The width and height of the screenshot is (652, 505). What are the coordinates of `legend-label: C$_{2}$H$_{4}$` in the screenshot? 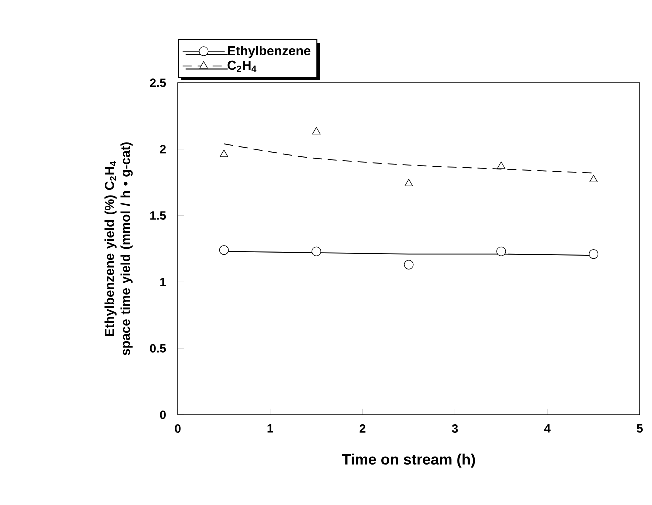 It's located at (242, 66).